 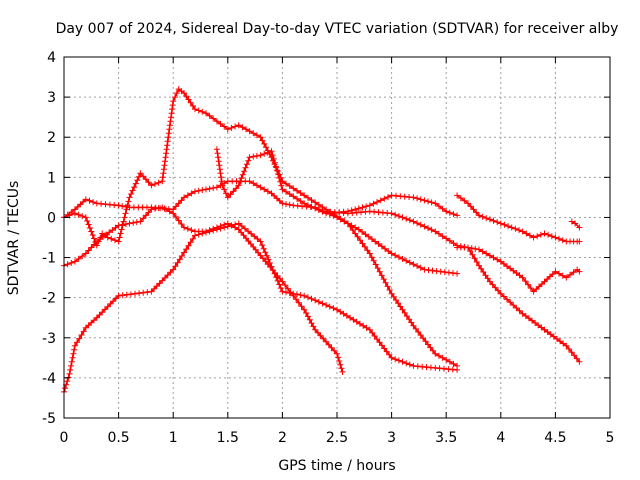 I want to click on x-tick-label: 3, so click(x=391, y=438).